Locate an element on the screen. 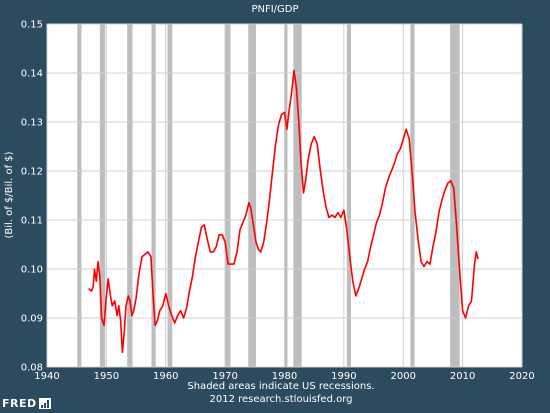  fred-logo: FRED is located at coordinates (26, 403).